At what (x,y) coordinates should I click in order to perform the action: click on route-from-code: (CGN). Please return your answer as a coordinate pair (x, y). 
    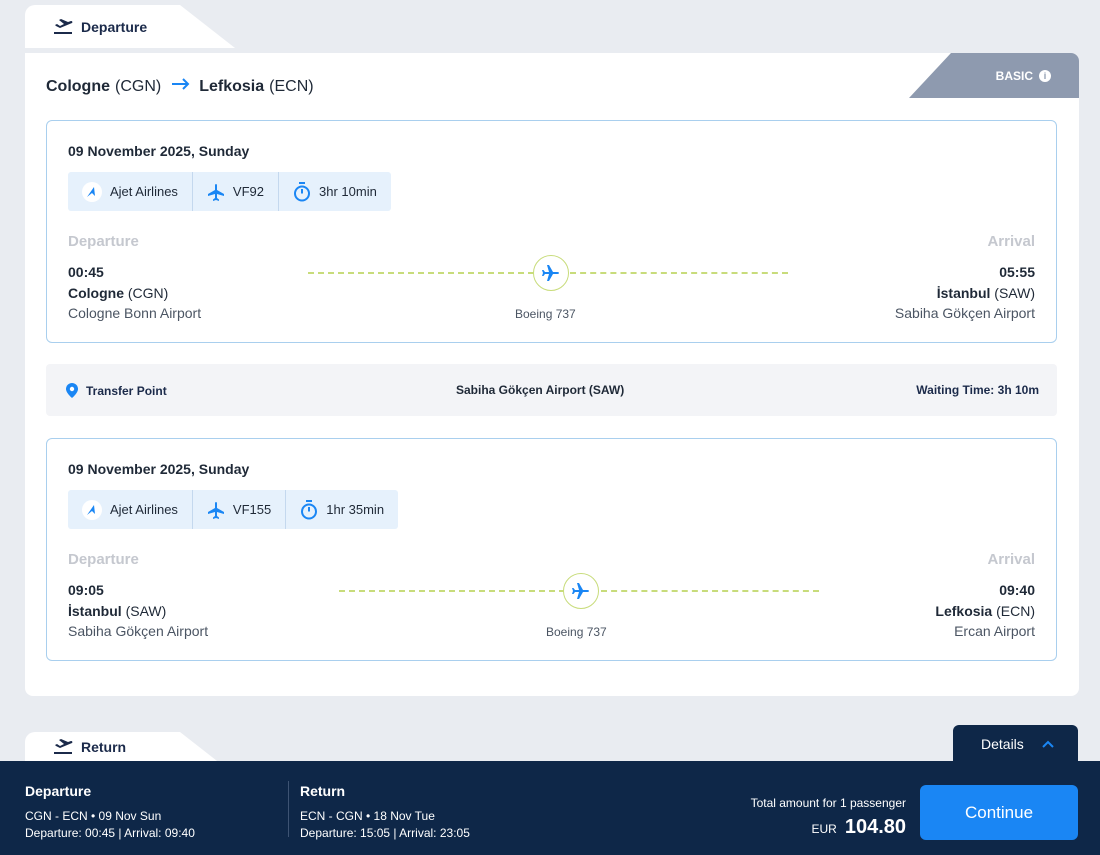
    Looking at the image, I should click on (138, 86).